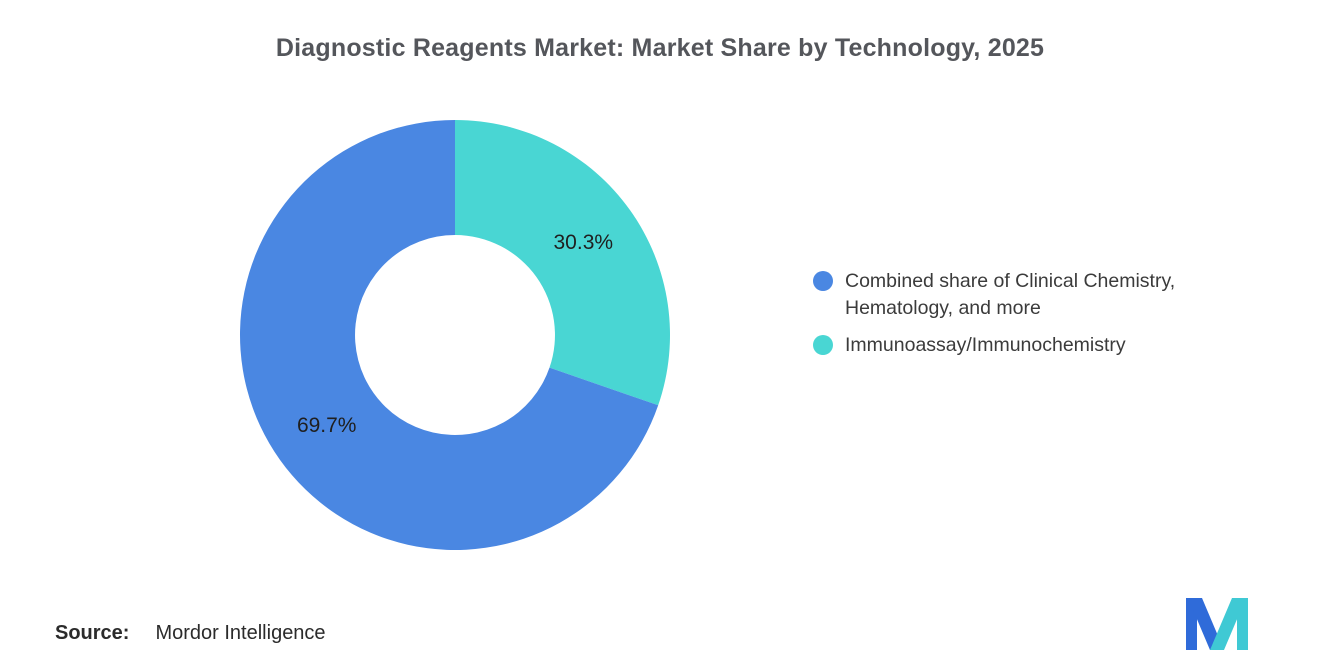 This screenshot has width=1320, height=665. What do you see at coordinates (985, 345) in the screenshot?
I see `legend-label: Immunoassay/Immunochemistry` at bounding box center [985, 345].